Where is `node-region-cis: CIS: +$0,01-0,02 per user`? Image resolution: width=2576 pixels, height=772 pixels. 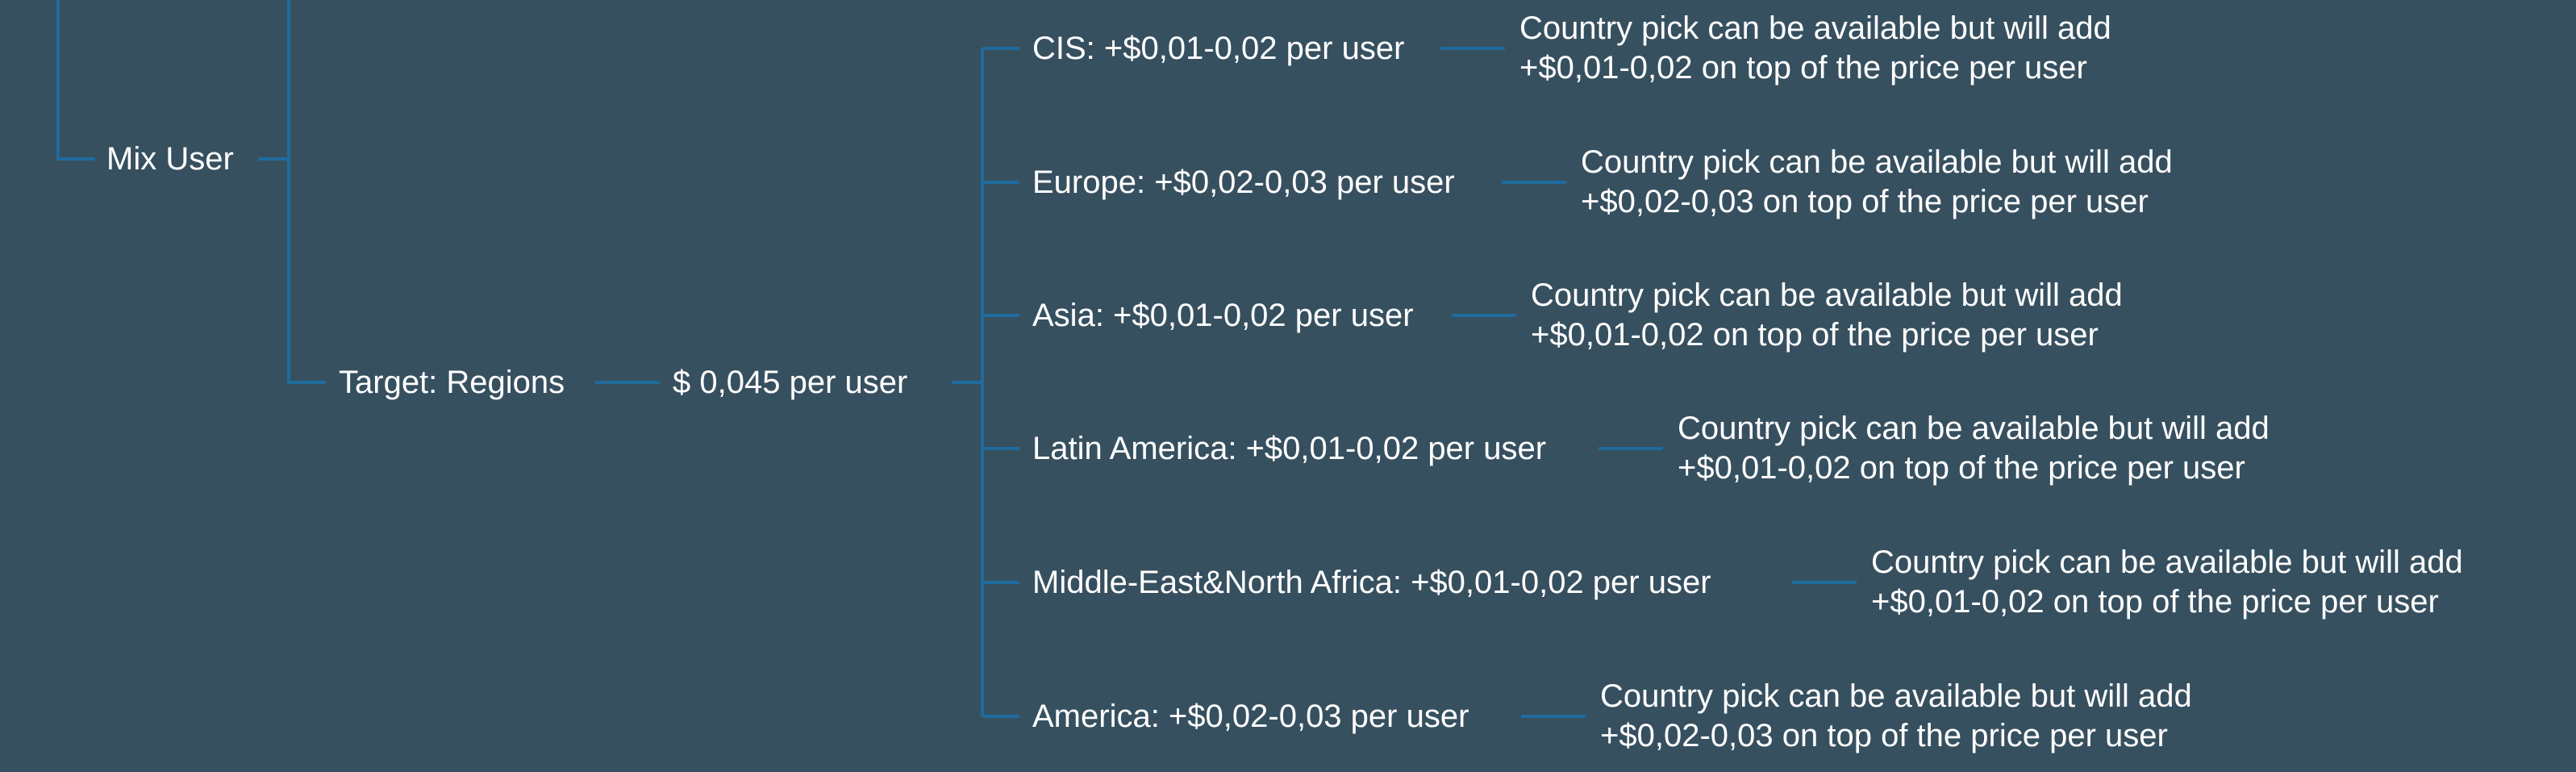
node-region-cis: CIS: +$0,01-0,02 per user is located at coordinates (1218, 48).